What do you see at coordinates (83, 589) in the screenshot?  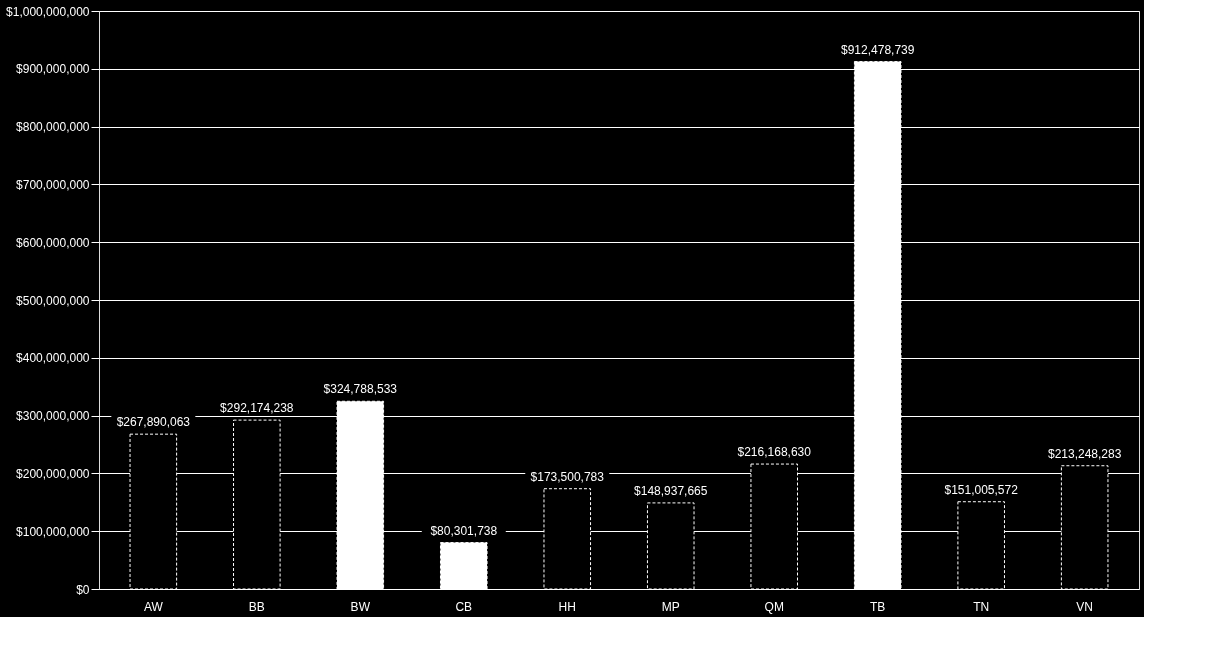 I see `y-tick-label: $0` at bounding box center [83, 589].